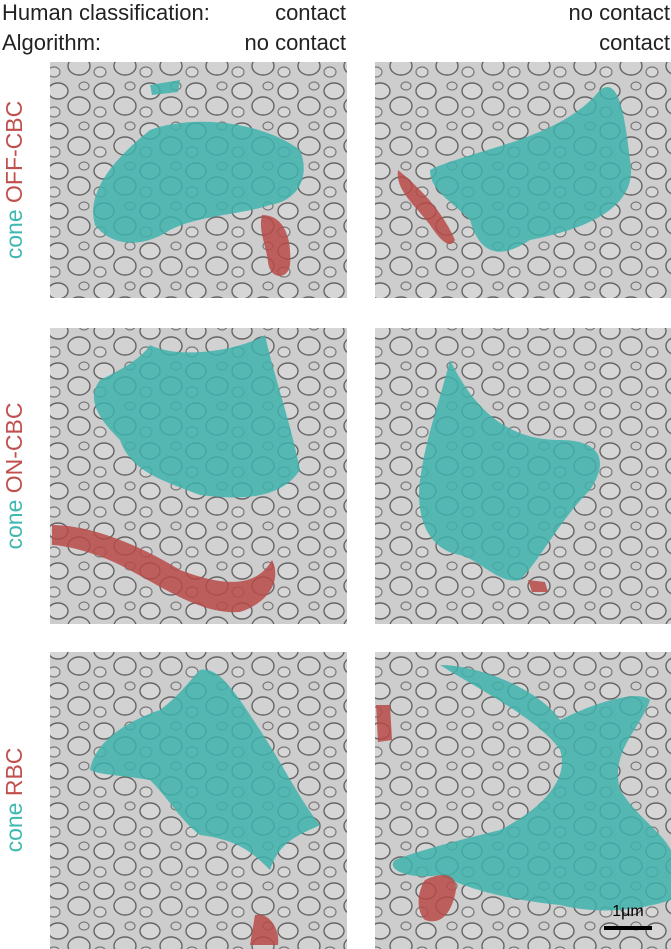  I want to click on algorithm-label: Algorithm:, so click(51, 42).